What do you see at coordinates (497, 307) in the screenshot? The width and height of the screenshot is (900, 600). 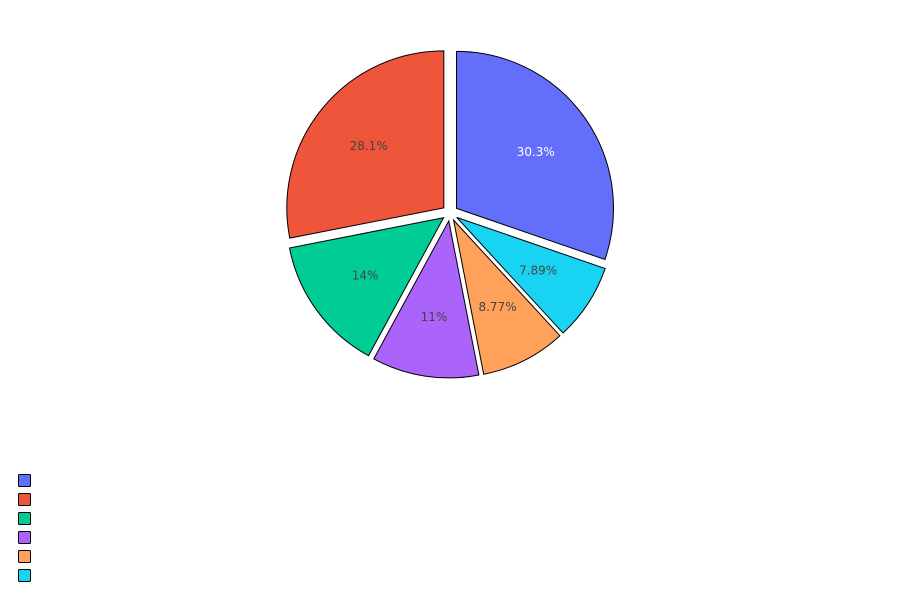 I see `slice-label: 8.77%` at bounding box center [497, 307].